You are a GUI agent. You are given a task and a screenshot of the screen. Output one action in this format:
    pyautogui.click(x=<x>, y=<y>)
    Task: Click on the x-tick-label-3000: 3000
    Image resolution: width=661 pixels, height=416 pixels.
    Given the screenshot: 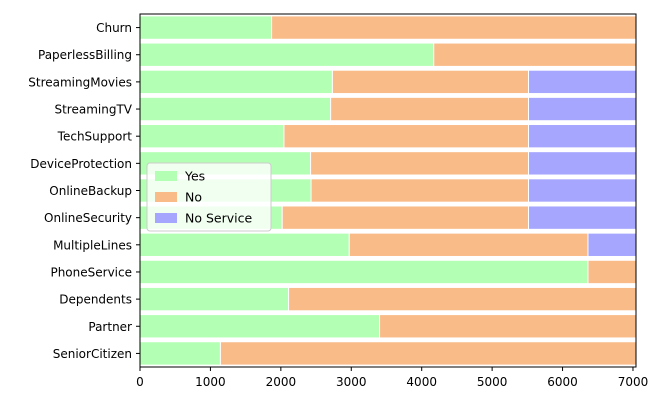 What is the action you would take?
    pyautogui.click(x=351, y=382)
    